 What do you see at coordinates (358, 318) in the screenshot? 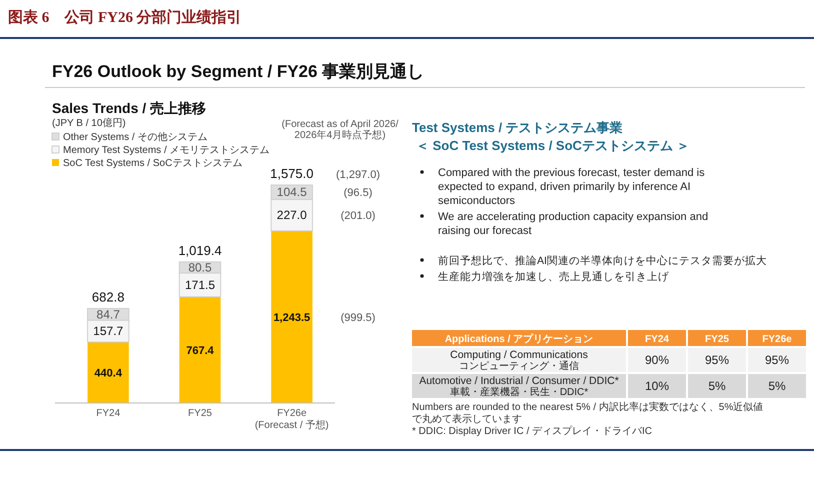
I see `text: (999.5)` at bounding box center [358, 318].